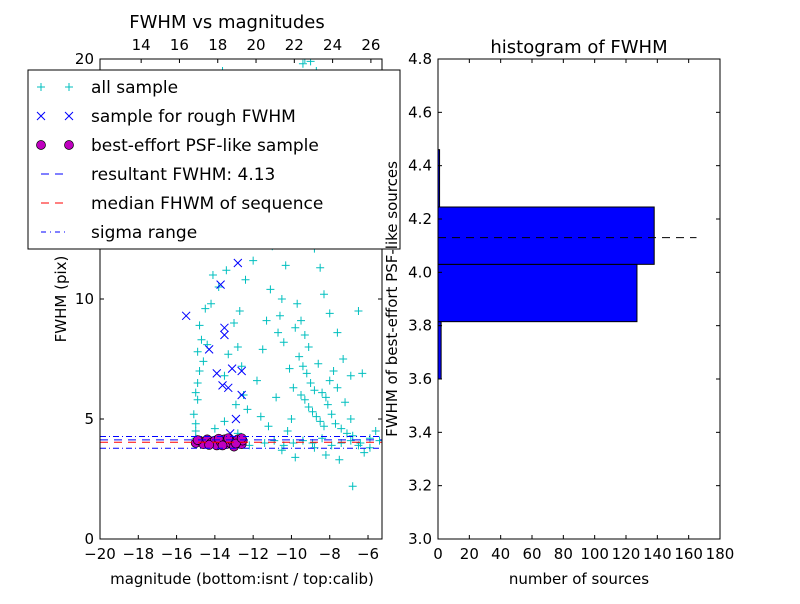 The width and height of the screenshot is (800, 604). I want to click on histogram-title: histogram of FWHM, so click(578, 47).